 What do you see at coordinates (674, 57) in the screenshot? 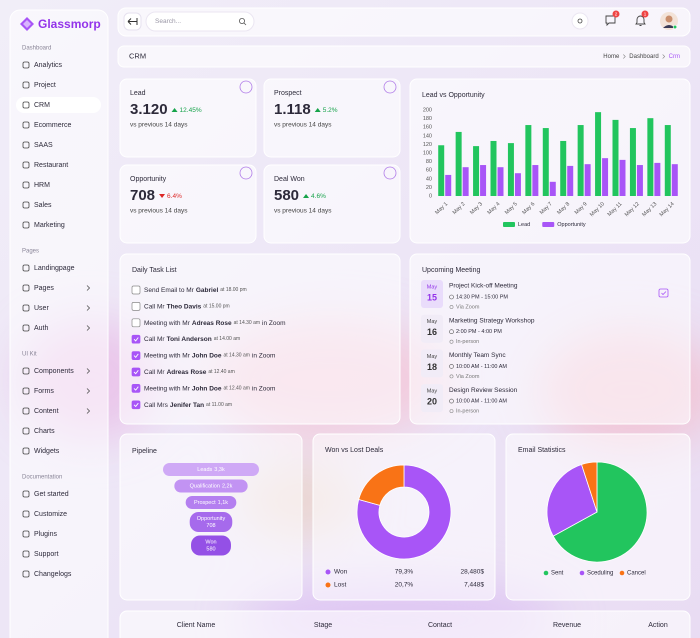
I see `breadcrumb-item: Crm` at bounding box center [674, 57].